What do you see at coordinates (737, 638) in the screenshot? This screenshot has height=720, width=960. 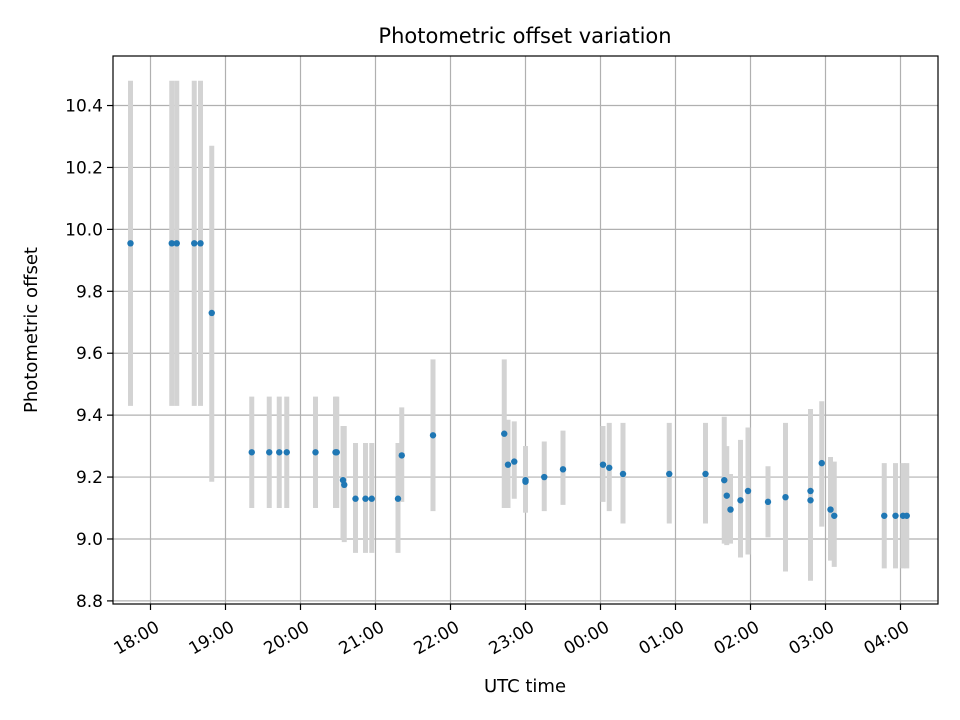 I see `x-tick-label: 02:00` at bounding box center [737, 638].